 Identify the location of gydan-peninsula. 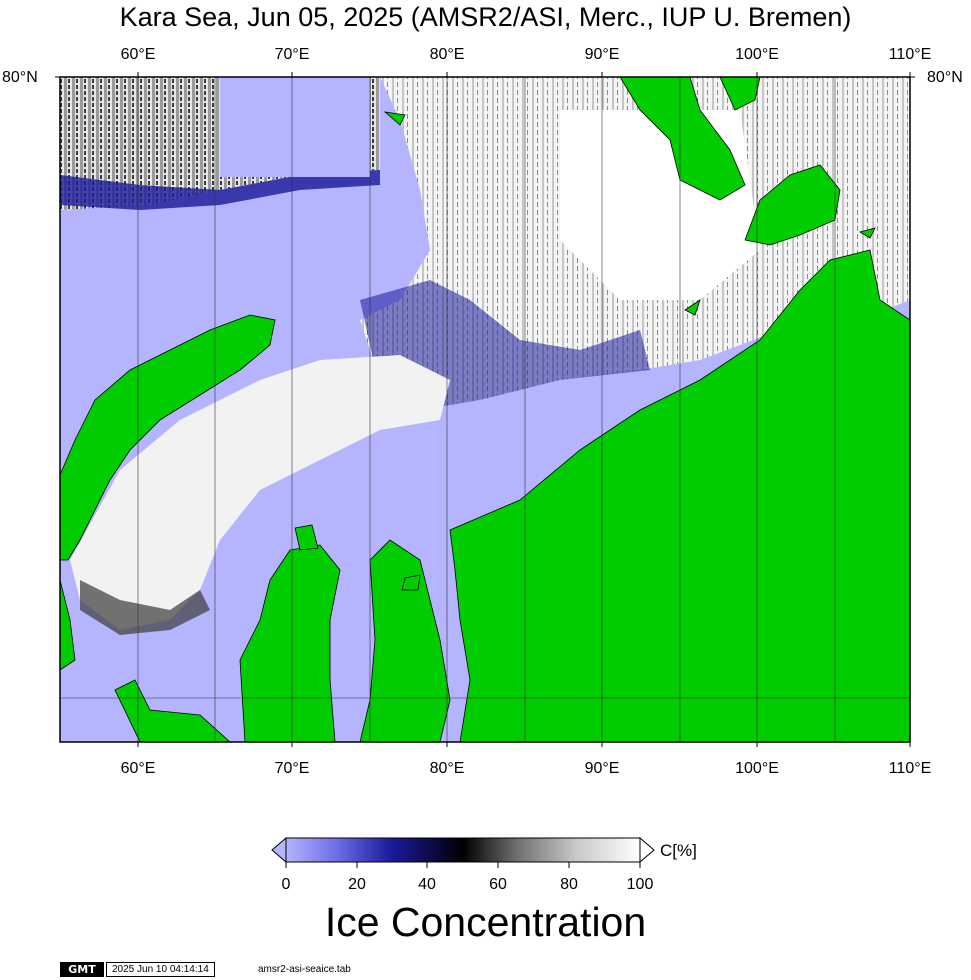
(405, 640).